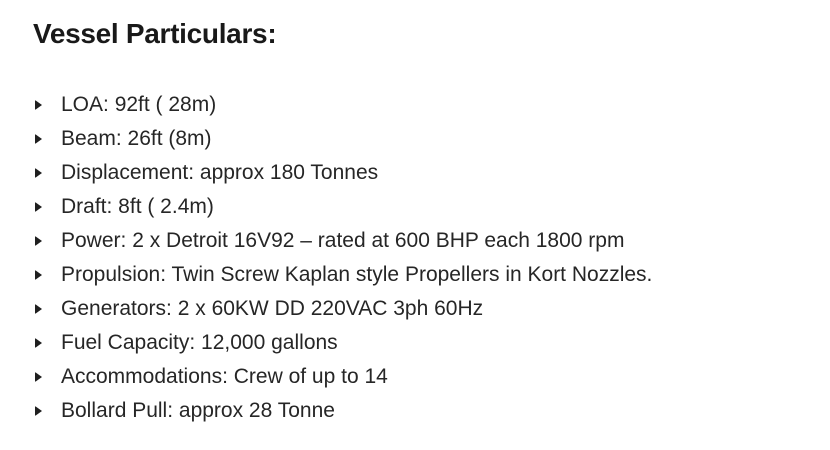 Image resolution: width=830 pixels, height=450 pixels. I want to click on list-item: Generators: 2 x 60KW DD 220VAC 3ph 60Hz, so click(342, 309).